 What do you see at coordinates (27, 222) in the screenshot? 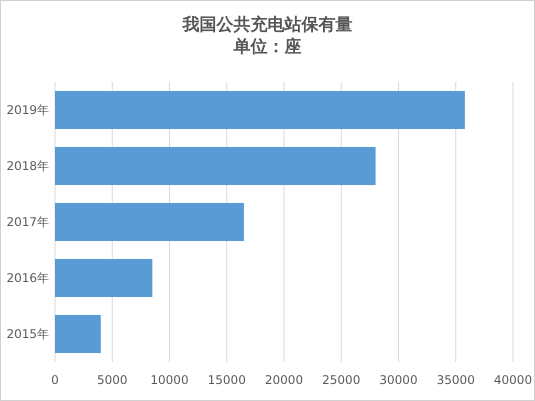
I see `y-tick-label: 2017年` at bounding box center [27, 222].